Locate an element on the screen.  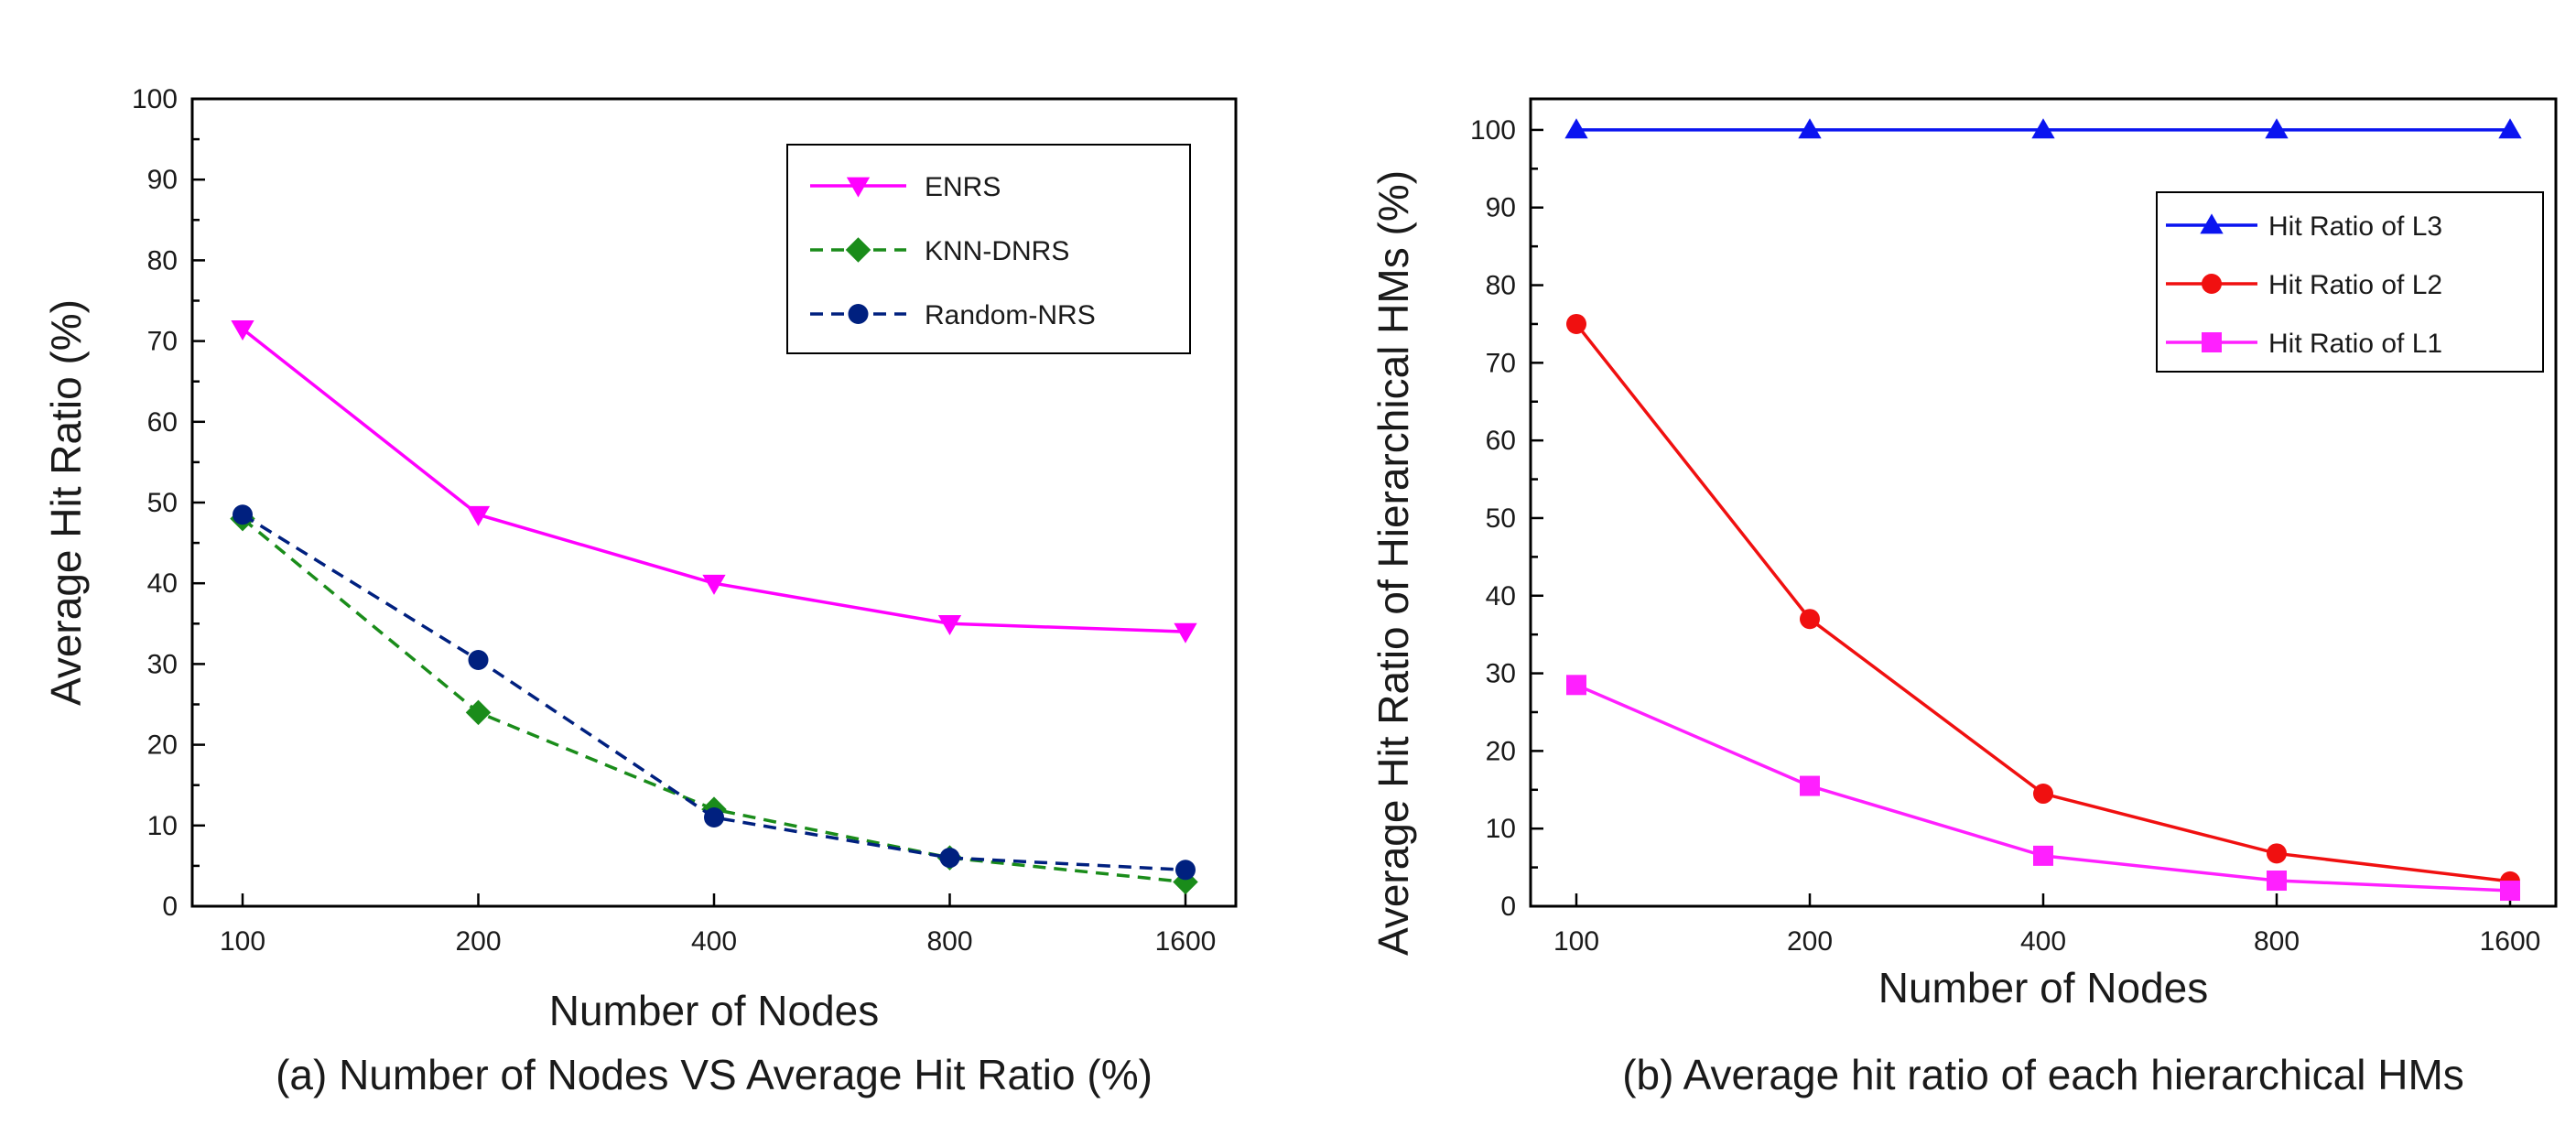
chart-a-x-tick-label: 1600 is located at coordinates (1186, 941).